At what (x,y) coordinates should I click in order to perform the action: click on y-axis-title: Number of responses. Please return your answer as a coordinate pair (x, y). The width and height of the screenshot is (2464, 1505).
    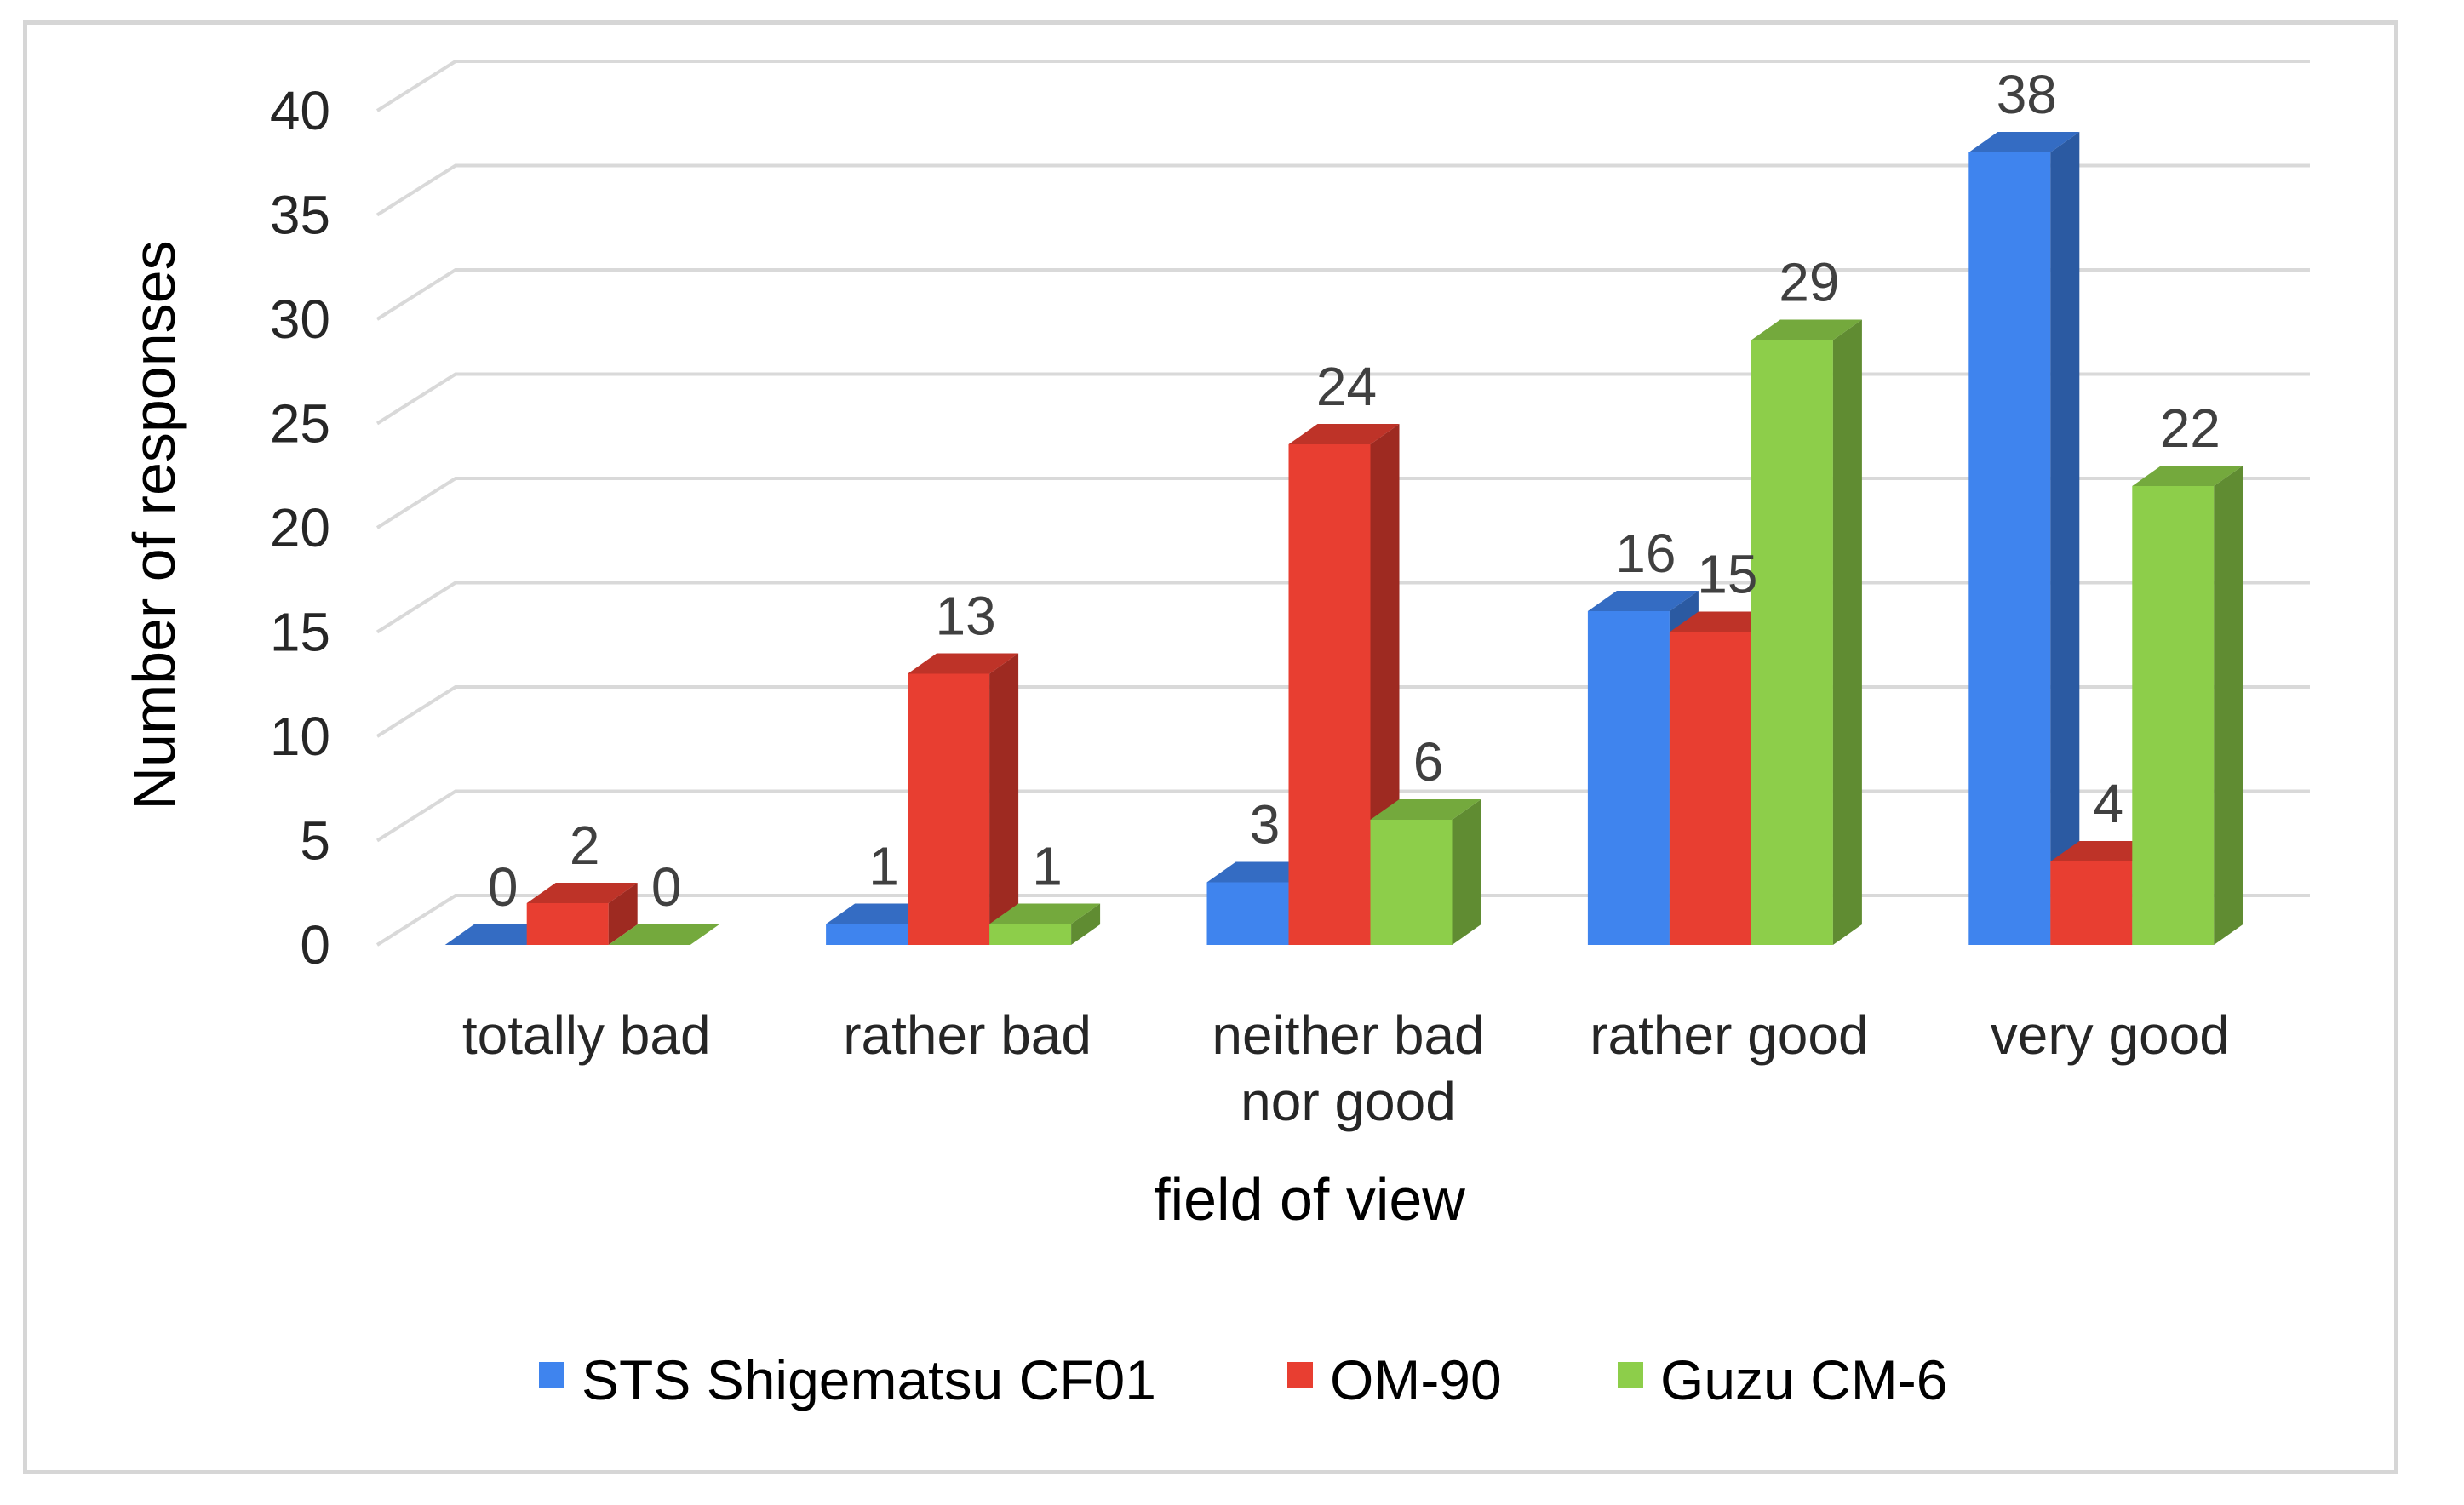
    Looking at the image, I should click on (154, 525).